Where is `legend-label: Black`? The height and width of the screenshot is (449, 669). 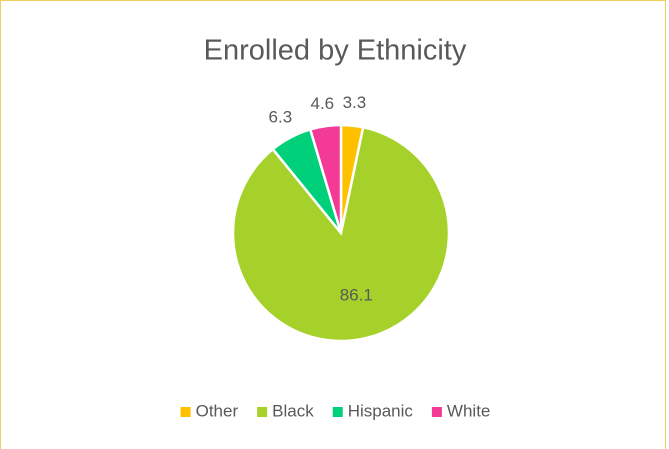 legend-label: Black is located at coordinates (293, 410).